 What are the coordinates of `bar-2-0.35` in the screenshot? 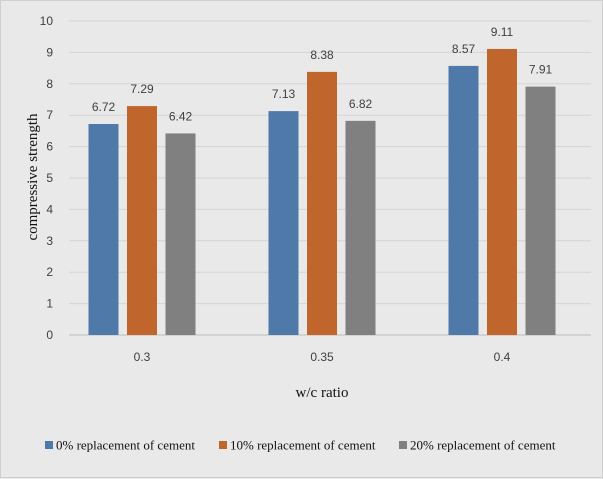 It's located at (322, 203).